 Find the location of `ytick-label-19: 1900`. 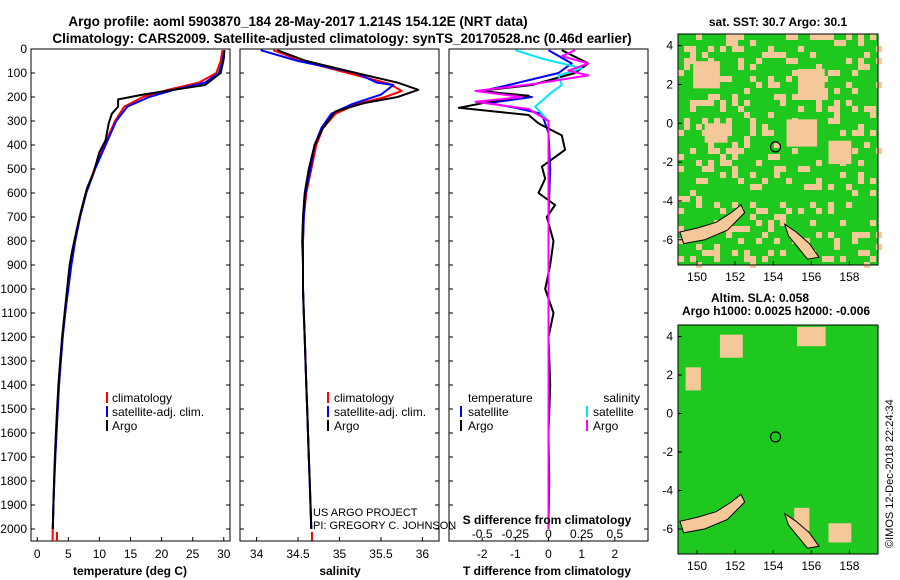

ytick-label-19: 1900 is located at coordinates (13, 505).